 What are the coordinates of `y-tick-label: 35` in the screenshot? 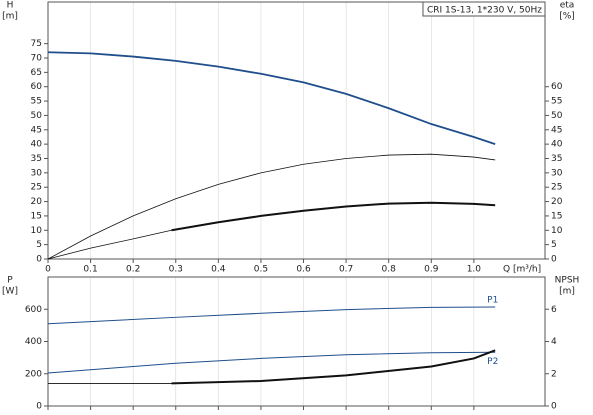 It's located at (36, 159).